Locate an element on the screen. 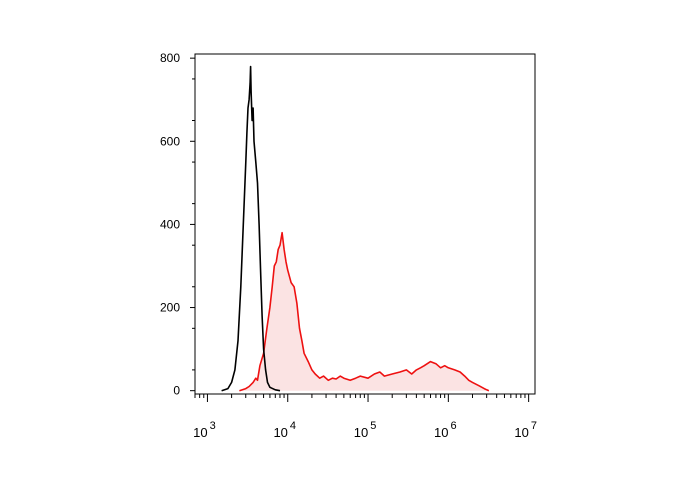 The image size is (688, 495). y-tick-label-4: 800 is located at coordinates (170, 58).